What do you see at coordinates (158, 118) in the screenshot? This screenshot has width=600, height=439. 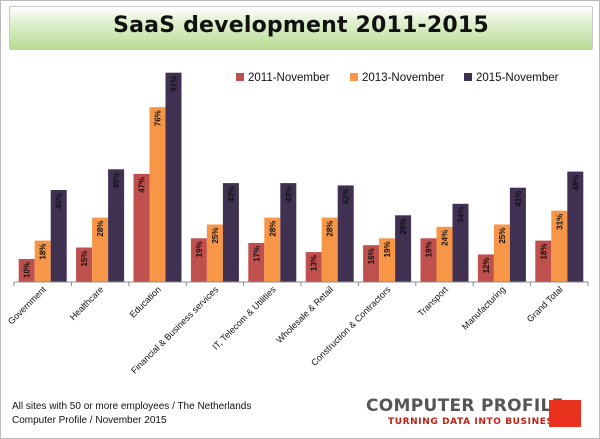 I see `data-label: 76%` at bounding box center [158, 118].